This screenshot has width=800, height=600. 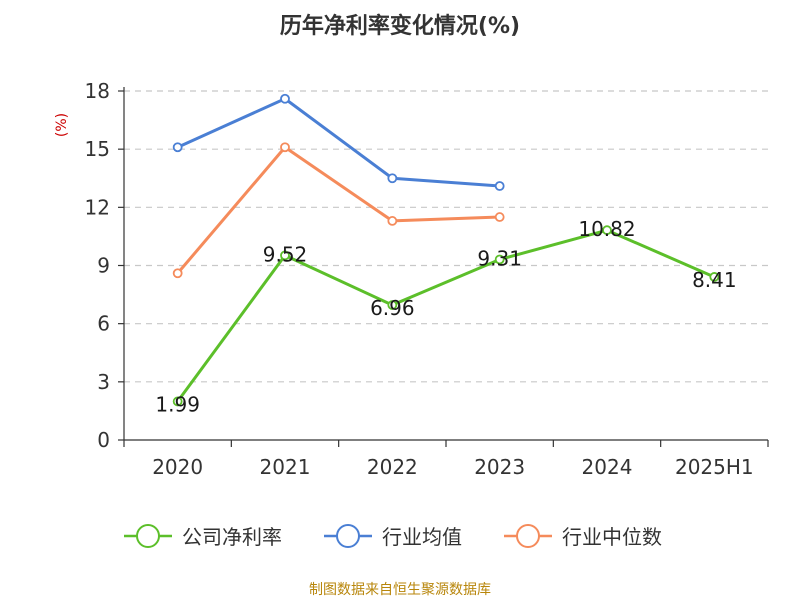 I want to click on y-tick-label: 6, so click(x=103, y=324).